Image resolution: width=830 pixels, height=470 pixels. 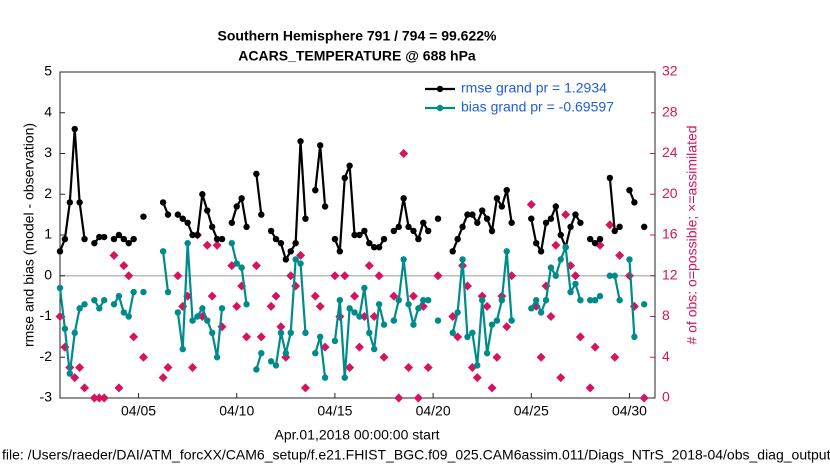 What do you see at coordinates (629, 411) in the screenshot?
I see `x-tick-label: 04/30` at bounding box center [629, 411].